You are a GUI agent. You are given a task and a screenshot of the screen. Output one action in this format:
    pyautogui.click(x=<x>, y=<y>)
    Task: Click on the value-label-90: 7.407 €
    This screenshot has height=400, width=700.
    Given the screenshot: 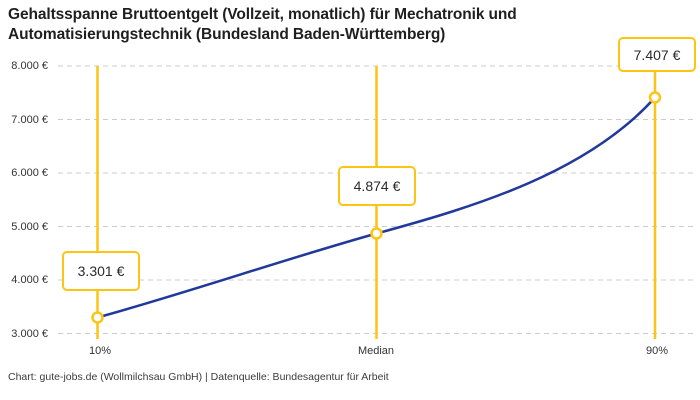 What is the action you would take?
    pyautogui.click(x=657, y=54)
    